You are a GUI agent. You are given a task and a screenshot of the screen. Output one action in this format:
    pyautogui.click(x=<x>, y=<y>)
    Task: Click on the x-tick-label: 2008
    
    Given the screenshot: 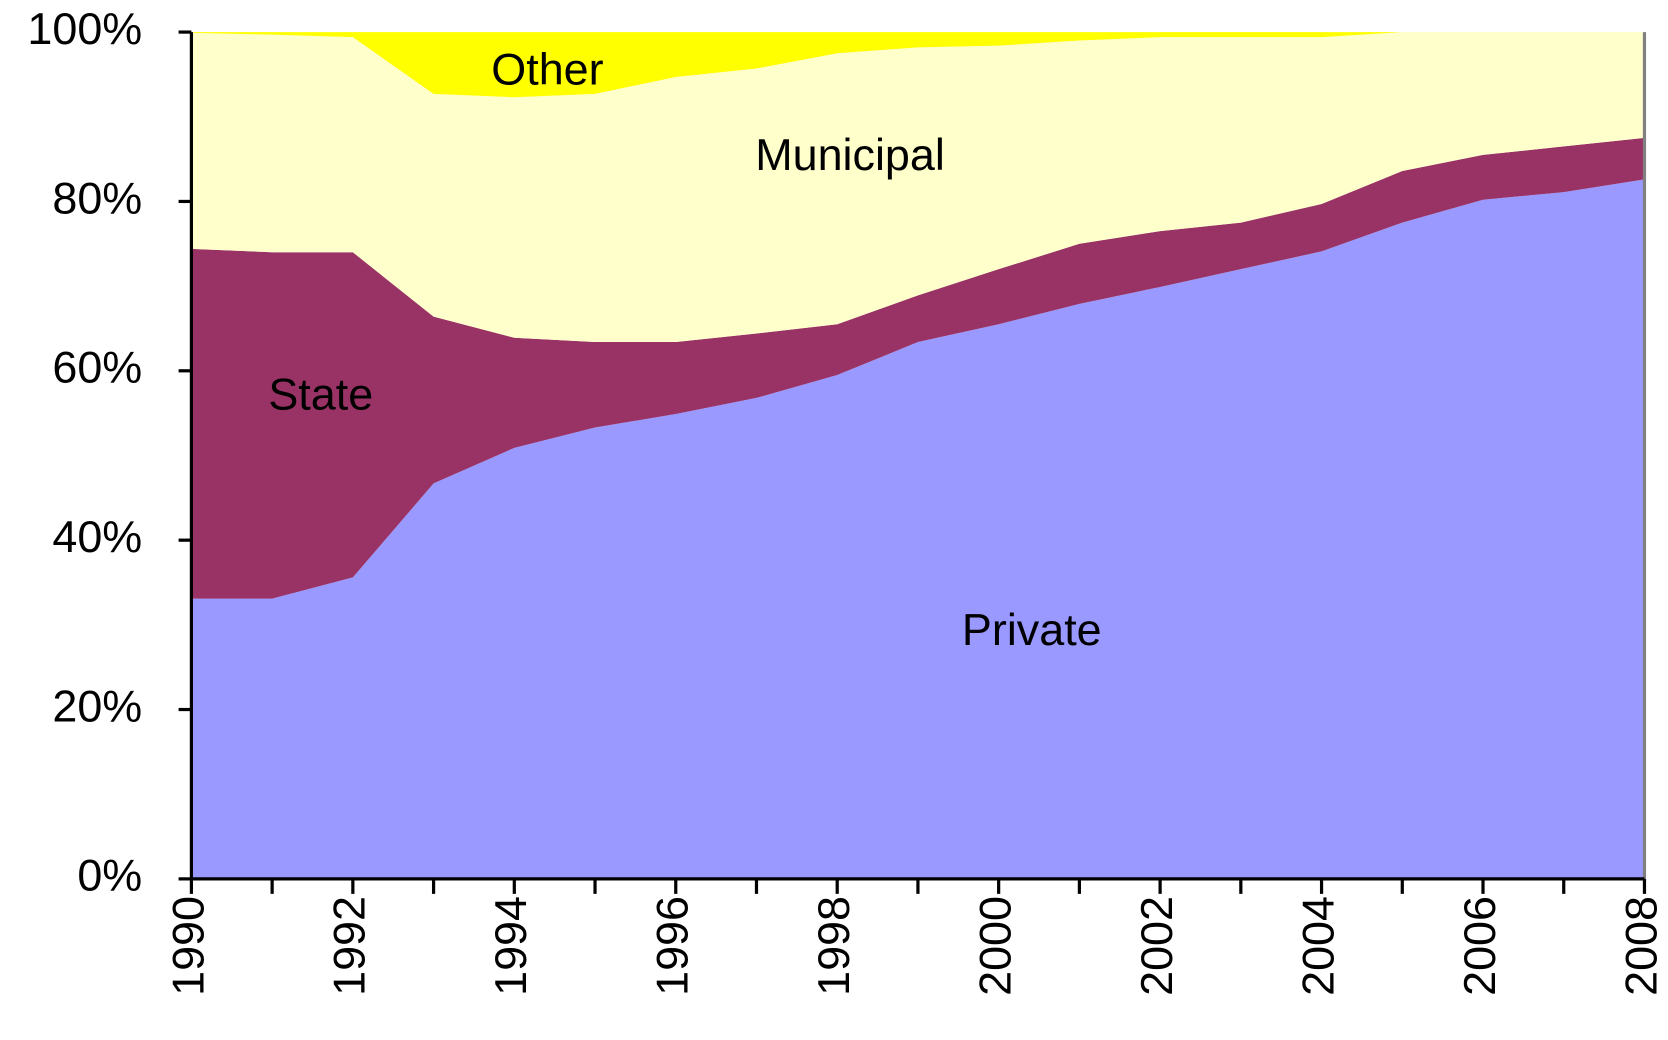 What is the action you would take?
    pyautogui.click(x=1640, y=946)
    